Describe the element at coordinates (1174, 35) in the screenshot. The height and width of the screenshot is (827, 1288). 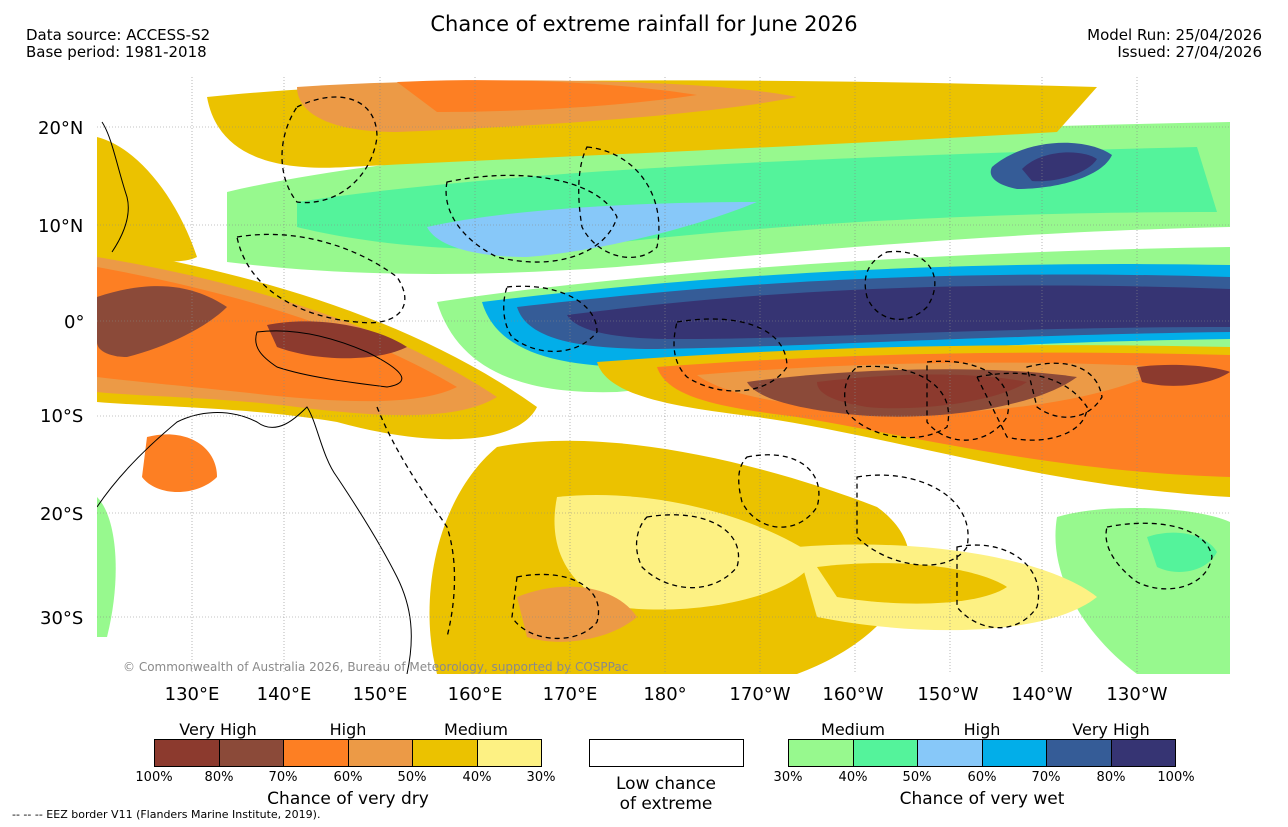
I see `model-run-text: Model Run: 25/04/2026` at that location.